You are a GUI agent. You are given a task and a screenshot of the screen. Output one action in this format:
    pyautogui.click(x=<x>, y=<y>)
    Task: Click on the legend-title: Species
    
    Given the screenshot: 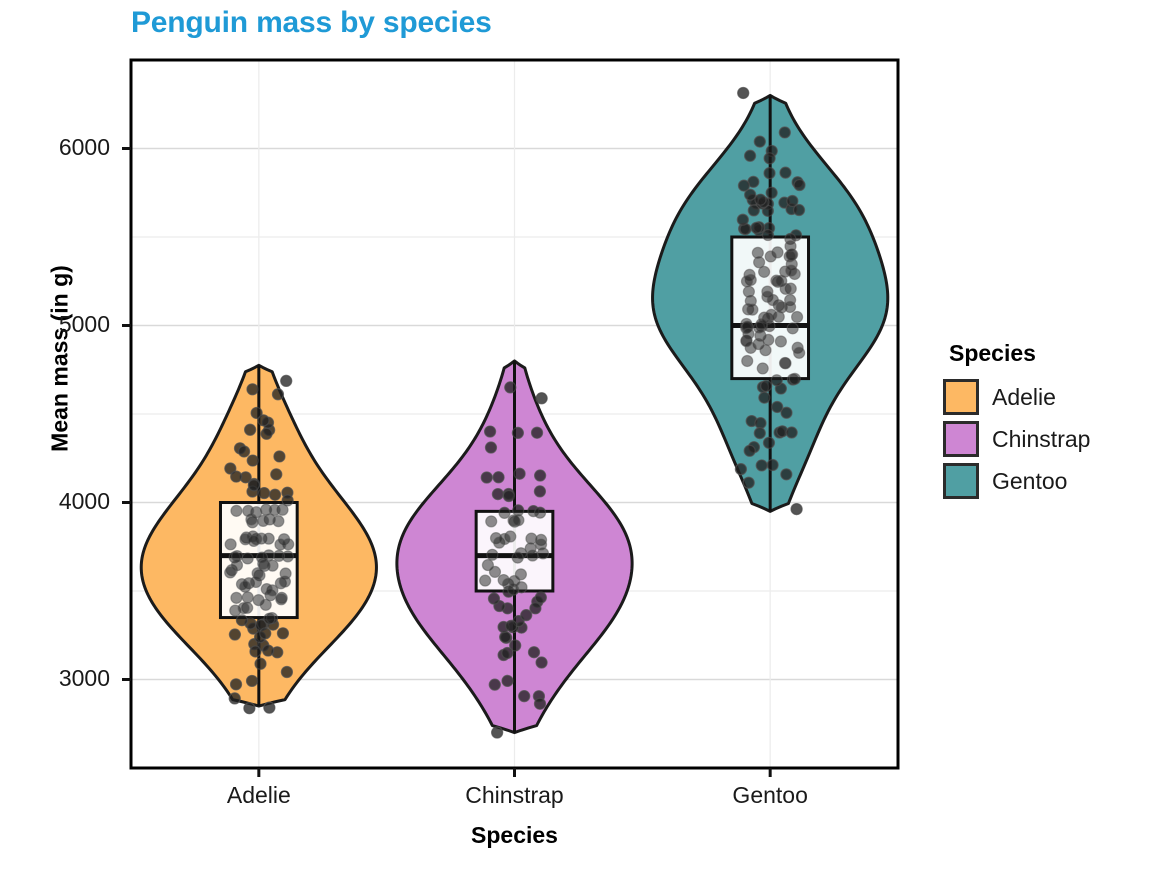 What is the action you would take?
    pyautogui.click(x=992, y=353)
    